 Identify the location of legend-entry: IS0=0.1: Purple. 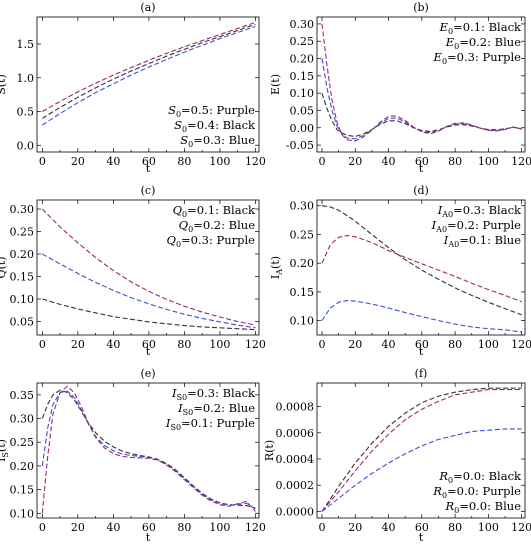
(210, 424).